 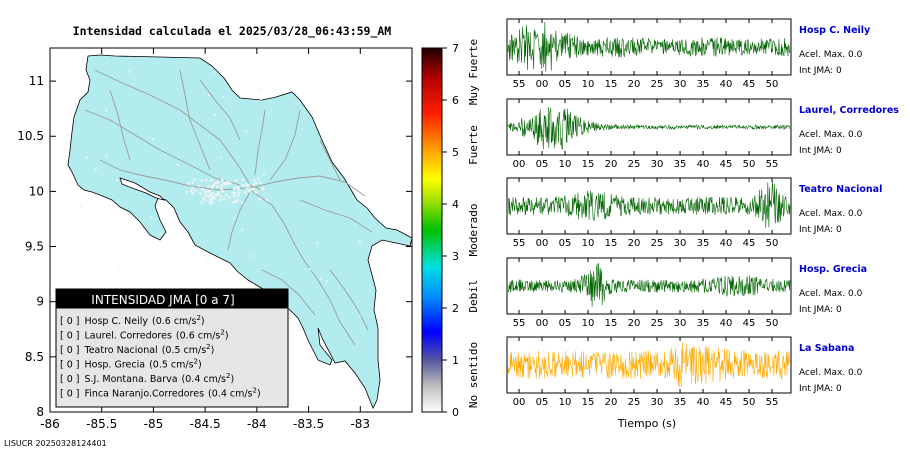 I want to click on map-y-tick-label: 8.5, so click(x=34, y=357).